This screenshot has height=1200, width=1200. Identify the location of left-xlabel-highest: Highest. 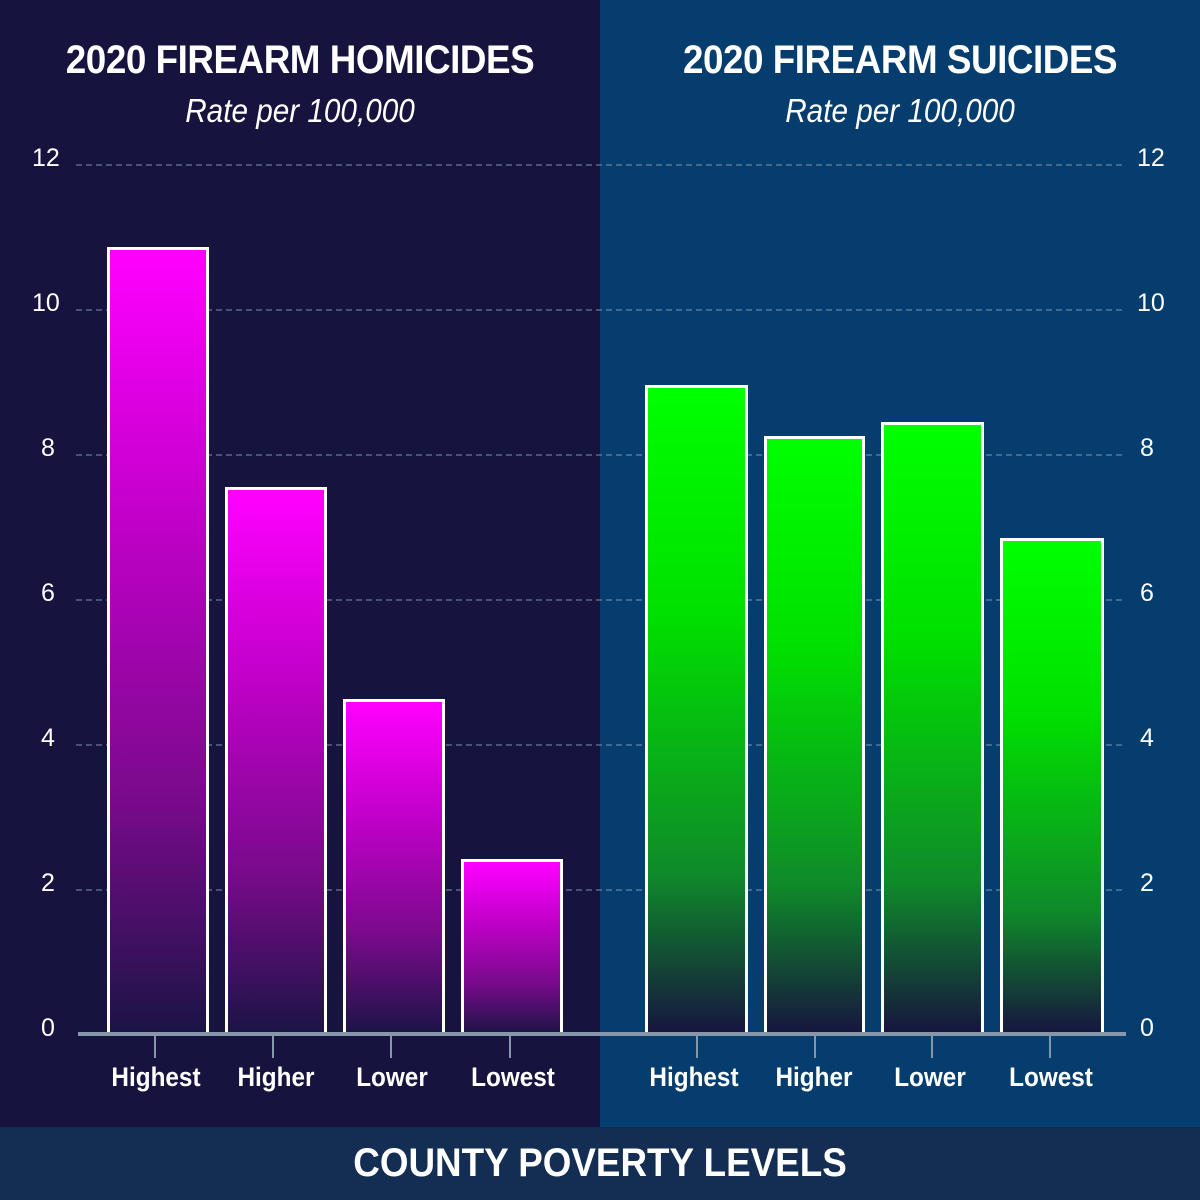
(156, 1077).